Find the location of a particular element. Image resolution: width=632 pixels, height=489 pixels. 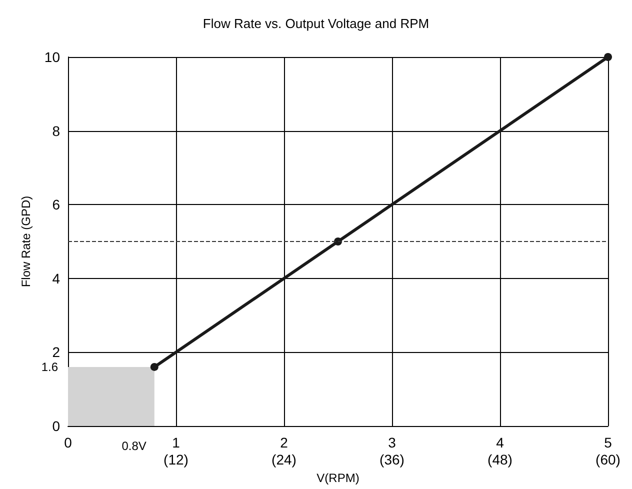

x-axis-title: V(RPM) is located at coordinates (338, 478).